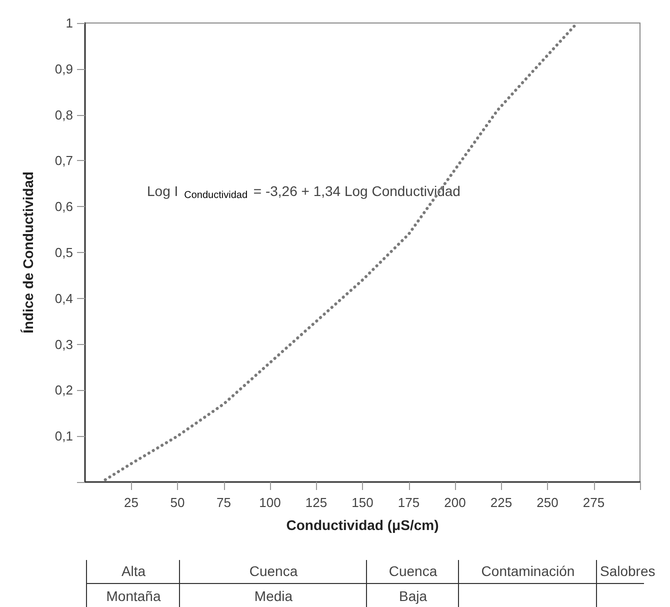 This screenshot has height=607, width=670. What do you see at coordinates (528, 572) in the screenshot?
I see `text: Contaminación` at bounding box center [528, 572].